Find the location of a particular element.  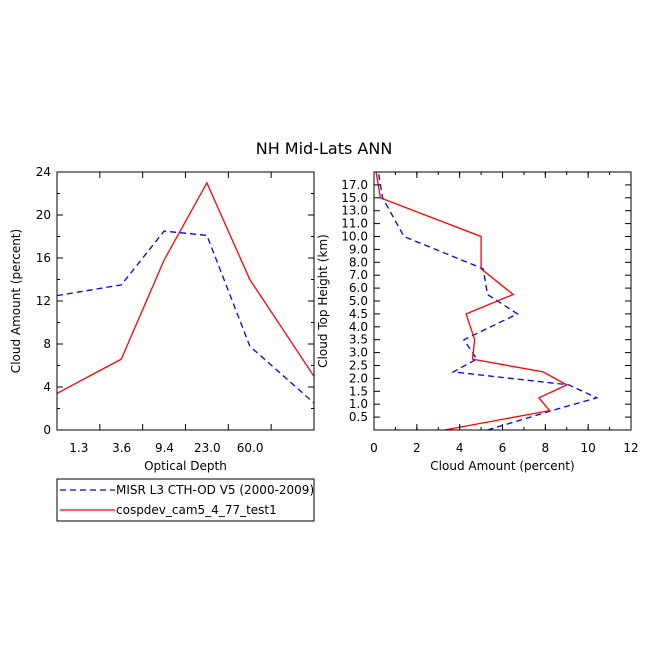

right-y-tick-label: 5.0 is located at coordinates (358, 301).